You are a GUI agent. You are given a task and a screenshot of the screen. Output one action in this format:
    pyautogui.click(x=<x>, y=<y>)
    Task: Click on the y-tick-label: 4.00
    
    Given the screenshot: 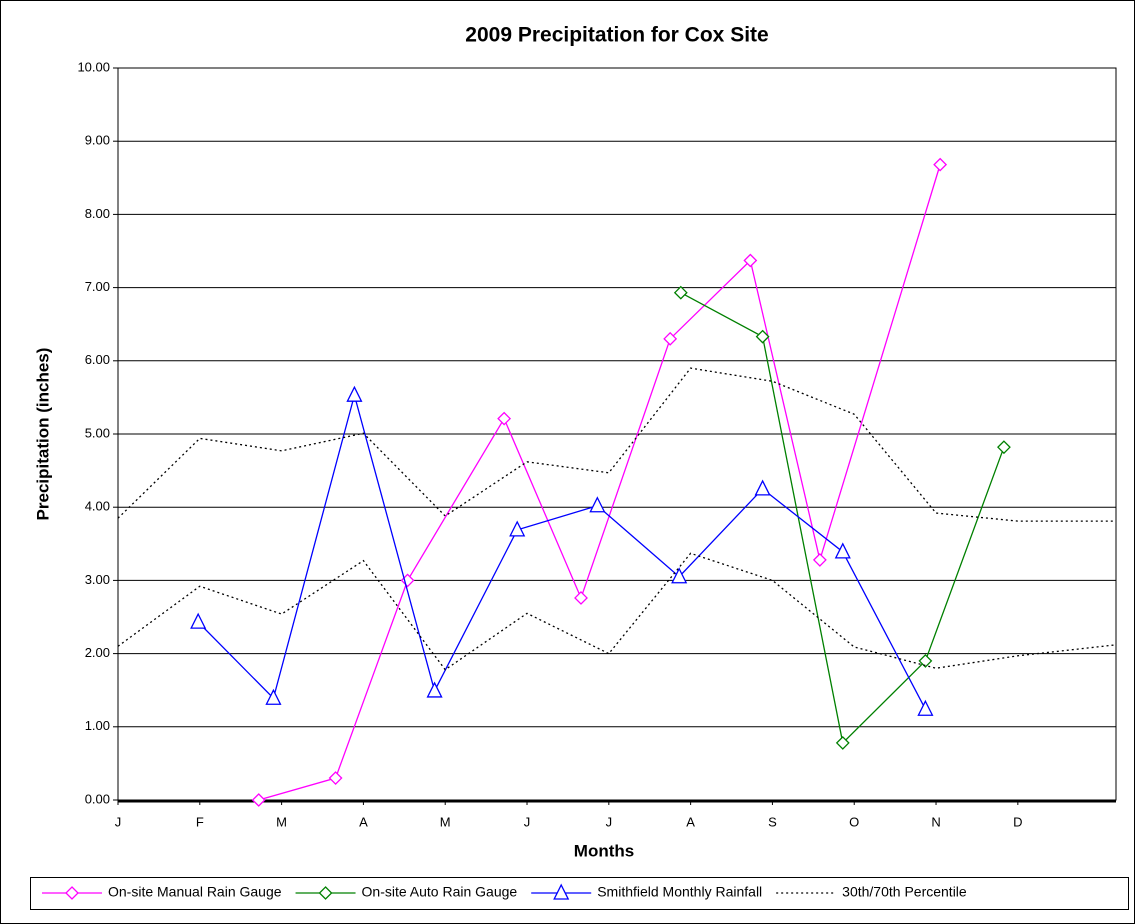 What is the action you would take?
    pyautogui.click(x=97, y=506)
    